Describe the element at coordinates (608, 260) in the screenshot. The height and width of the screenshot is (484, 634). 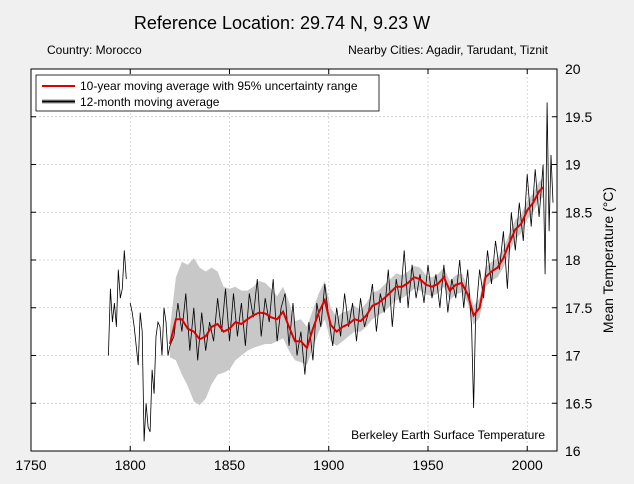
I see `y-axis-label: Mean Temperature (°C)` at that location.